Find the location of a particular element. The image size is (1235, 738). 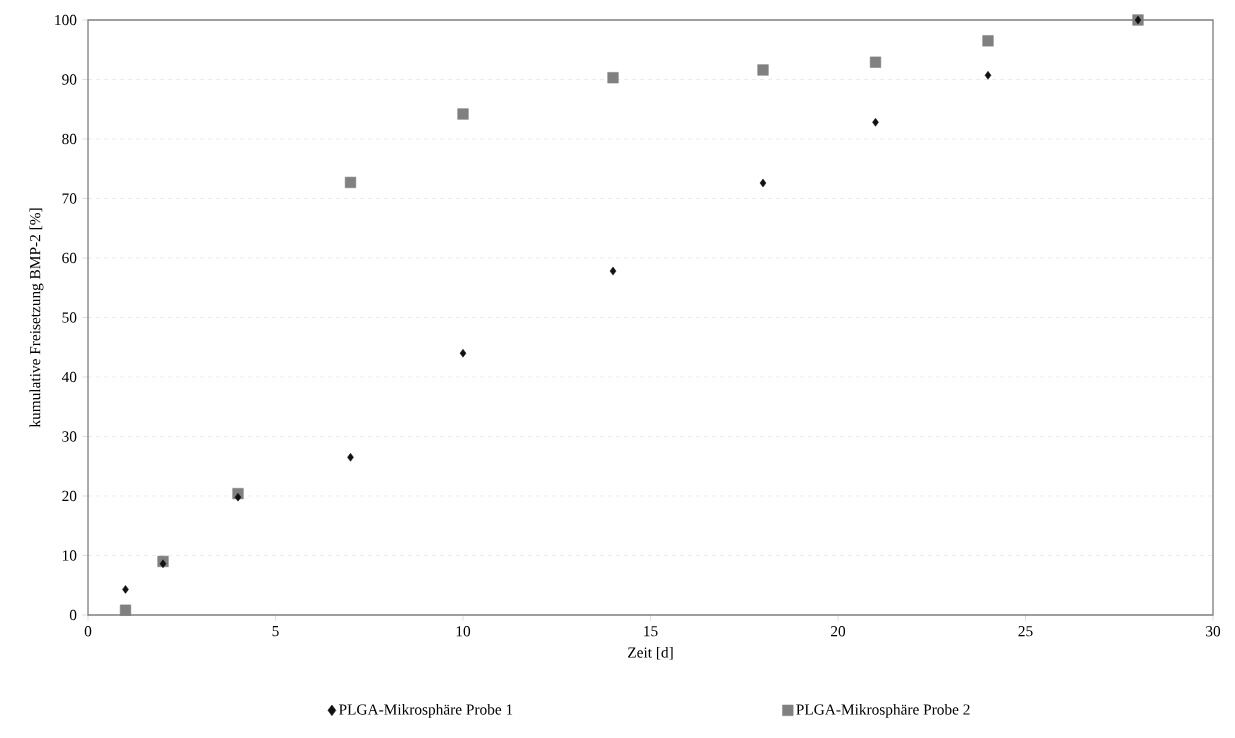

x-tick-label: 15 is located at coordinates (651, 631).